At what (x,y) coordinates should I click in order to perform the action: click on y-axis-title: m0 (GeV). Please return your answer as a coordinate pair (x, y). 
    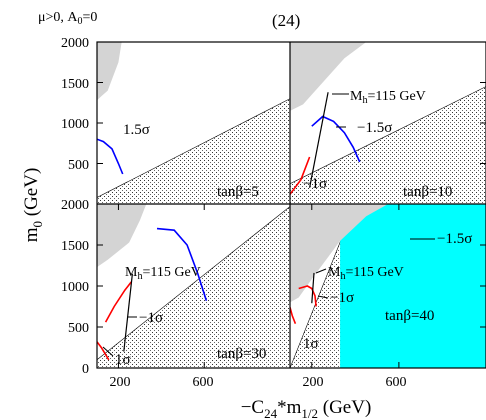
    Looking at the image, I should click on (33, 205).